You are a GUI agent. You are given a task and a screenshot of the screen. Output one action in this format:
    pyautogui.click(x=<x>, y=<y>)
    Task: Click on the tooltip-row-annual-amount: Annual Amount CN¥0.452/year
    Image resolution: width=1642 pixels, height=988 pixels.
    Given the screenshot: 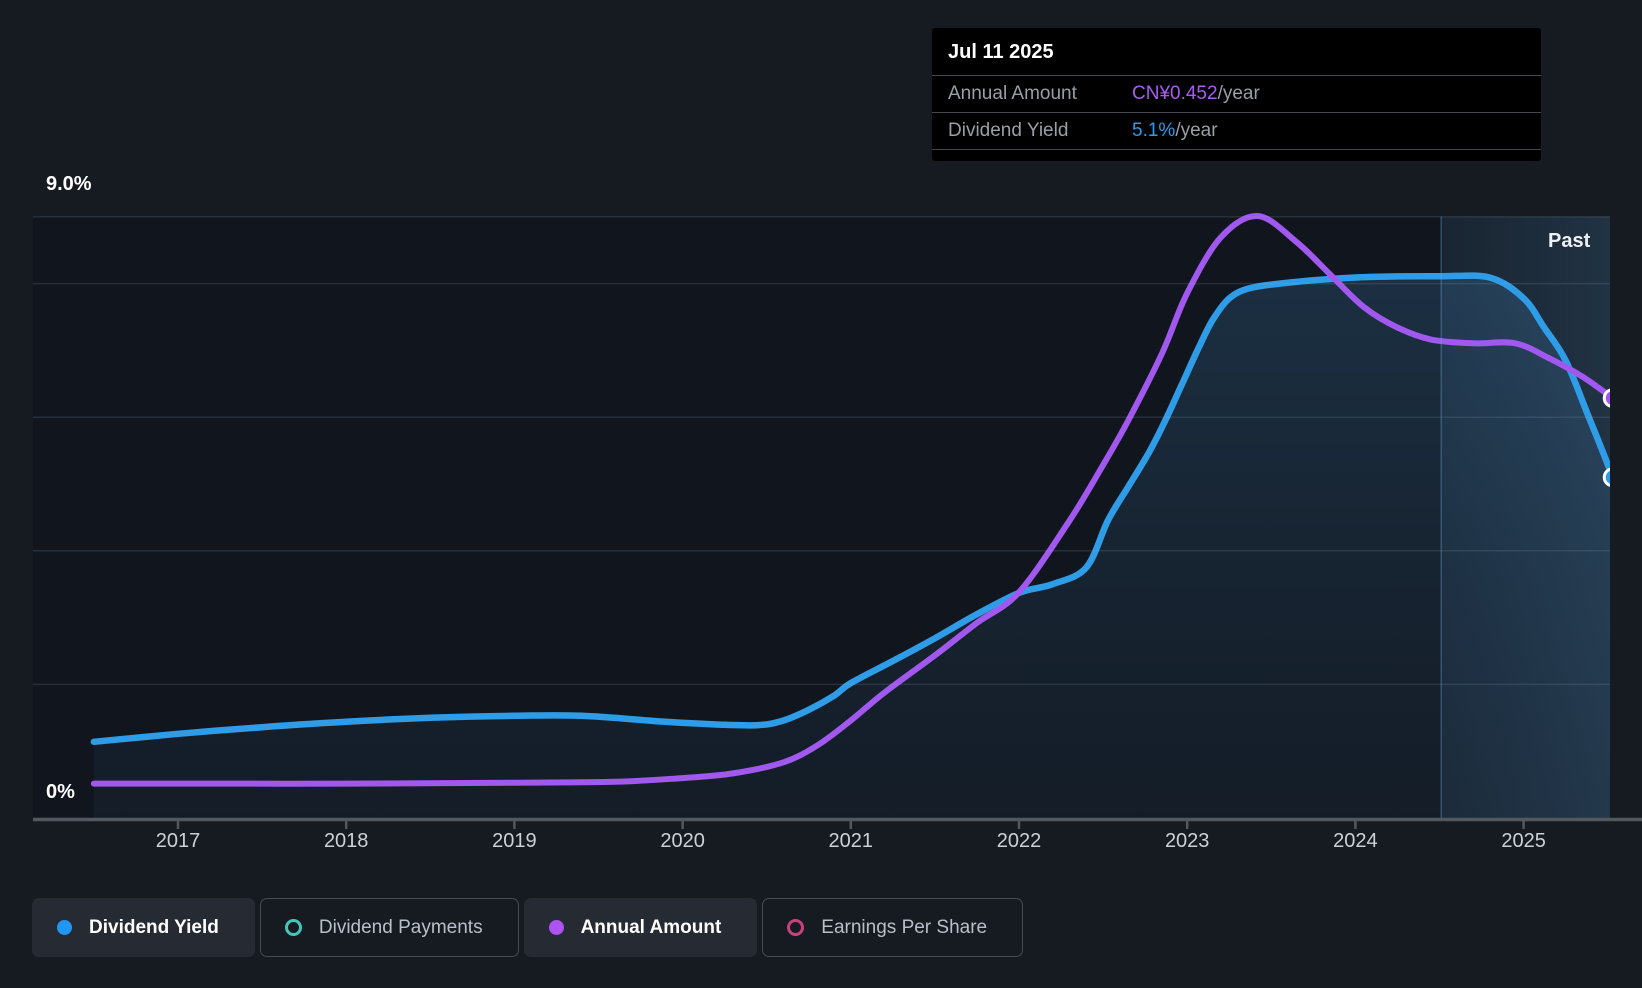 What is the action you would take?
    pyautogui.click(x=1236, y=94)
    